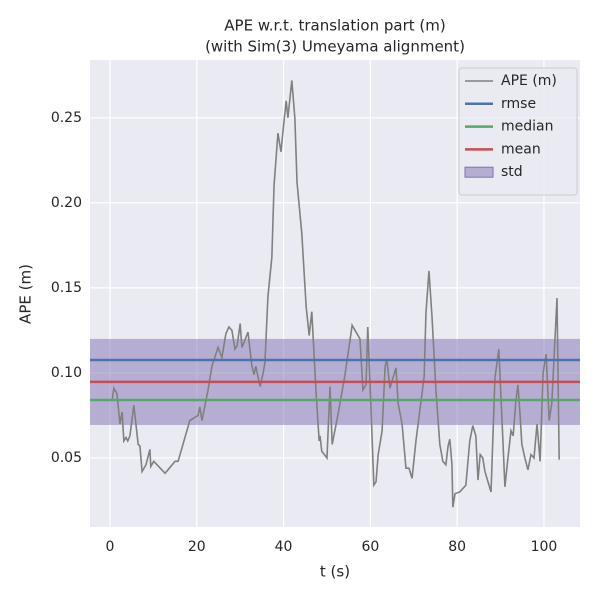 The image size is (600, 600). I want to click on legend-box, so click(518, 131).